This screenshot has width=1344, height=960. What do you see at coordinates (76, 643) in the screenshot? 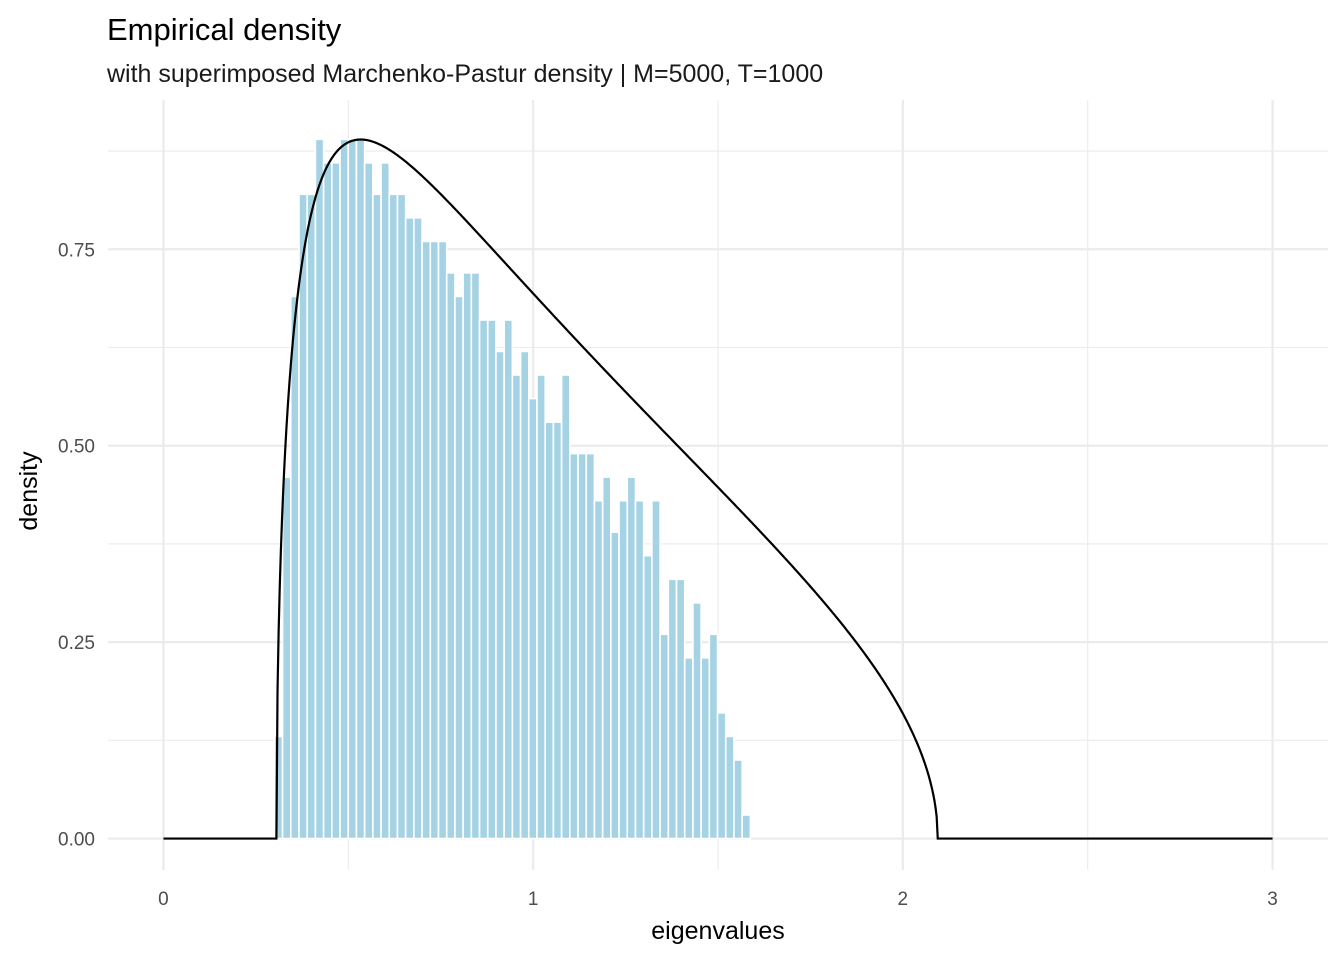
I see `y-tick-label: 0.25` at bounding box center [76, 643].